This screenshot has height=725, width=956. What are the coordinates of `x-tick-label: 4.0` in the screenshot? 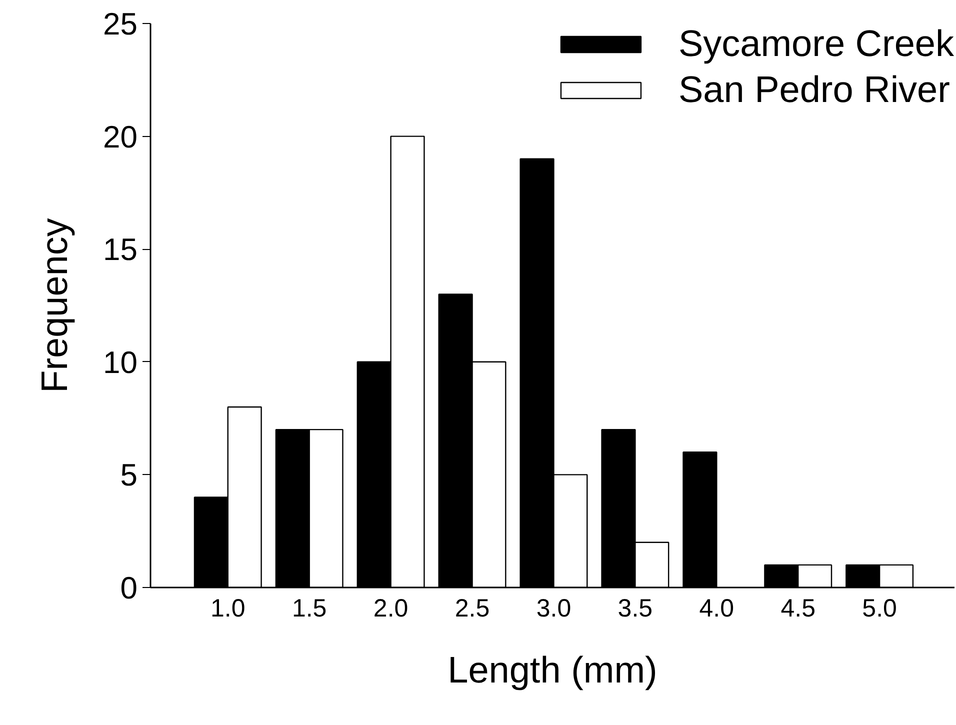 It's located at (716, 608).